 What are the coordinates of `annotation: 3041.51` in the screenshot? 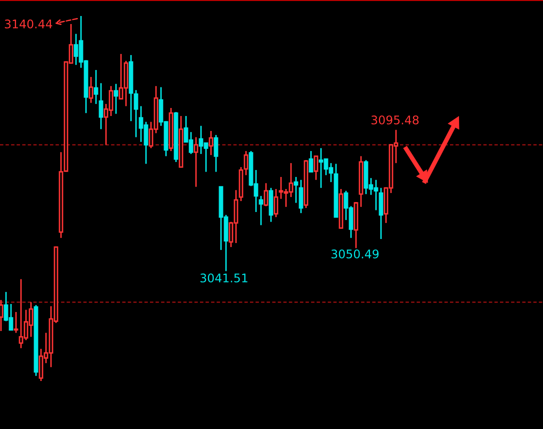 It's located at (224, 277).